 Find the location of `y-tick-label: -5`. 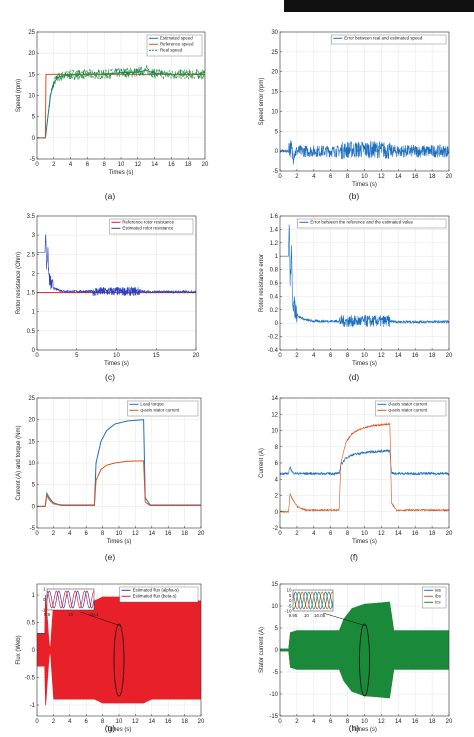

y-tick-label: -5 is located at coordinates (33, 160).